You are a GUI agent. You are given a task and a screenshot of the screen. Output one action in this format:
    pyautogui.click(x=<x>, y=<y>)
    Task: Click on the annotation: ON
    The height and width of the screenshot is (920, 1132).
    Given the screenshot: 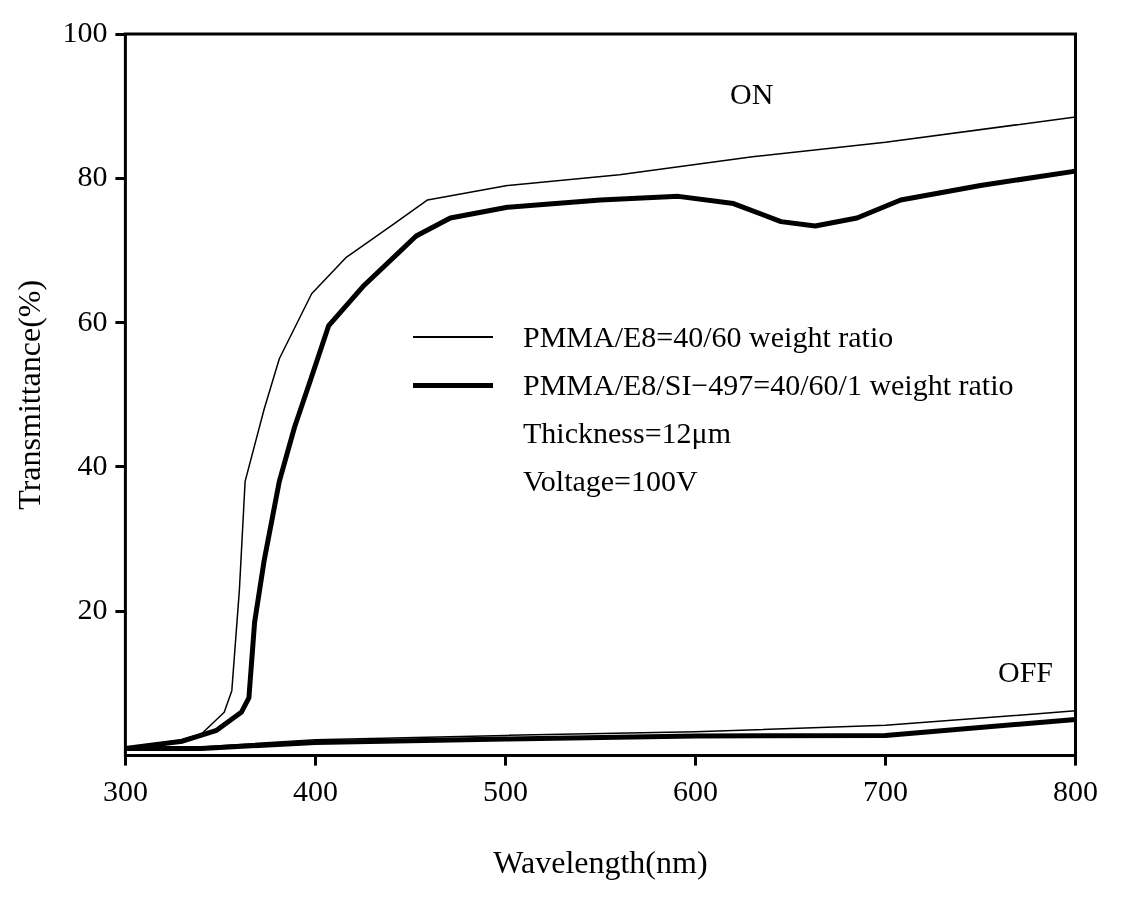 What is the action you would take?
    pyautogui.click(x=752, y=94)
    